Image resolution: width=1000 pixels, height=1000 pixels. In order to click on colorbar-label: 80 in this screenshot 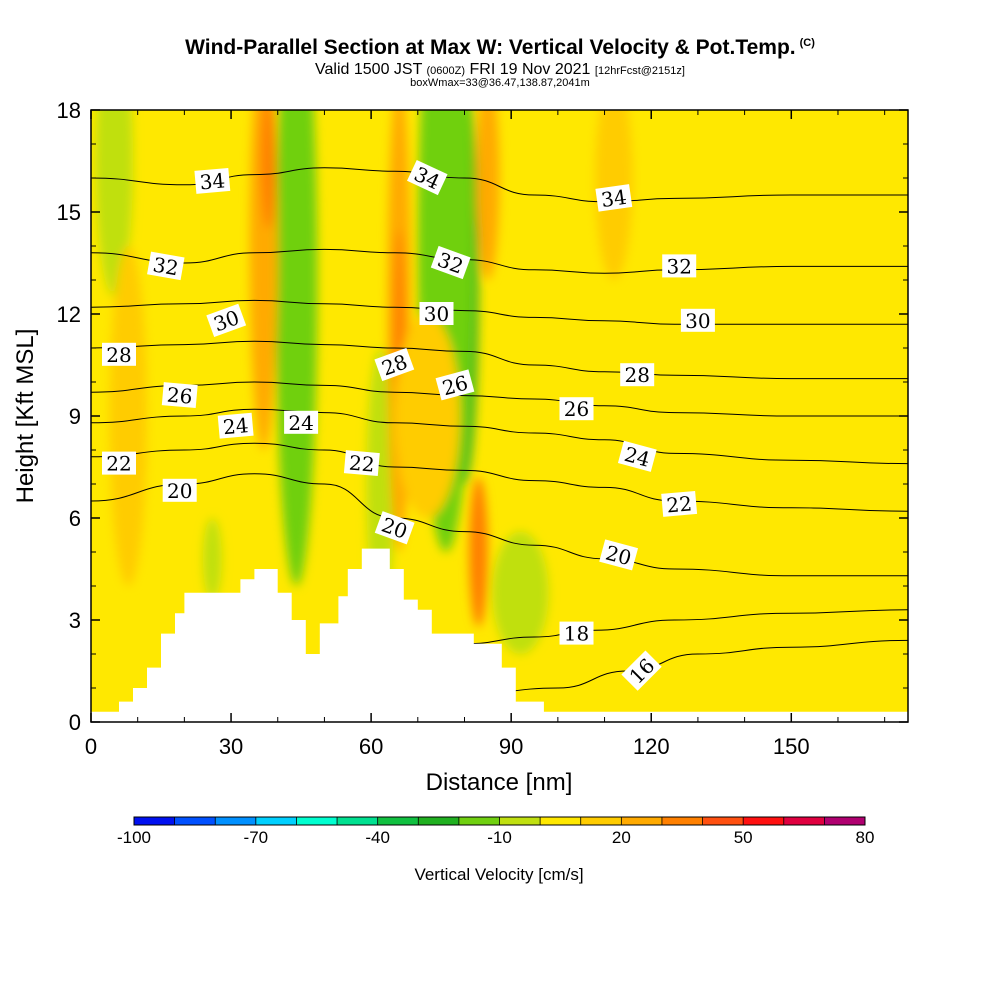, I will do `click(865, 837)`.